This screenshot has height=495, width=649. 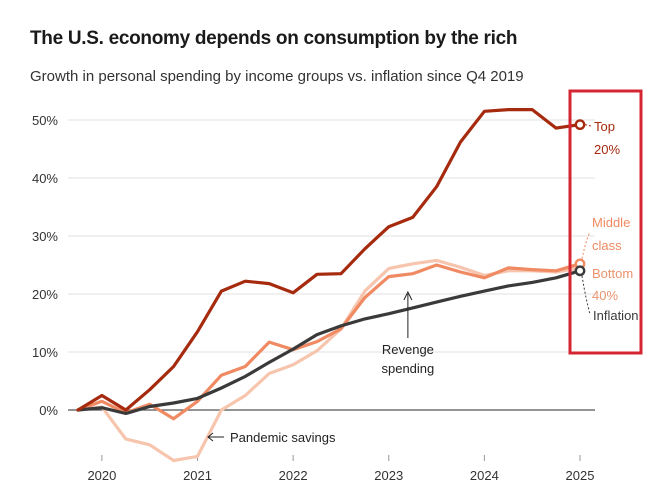 I want to click on series-label: Bottom, so click(x=612, y=273).